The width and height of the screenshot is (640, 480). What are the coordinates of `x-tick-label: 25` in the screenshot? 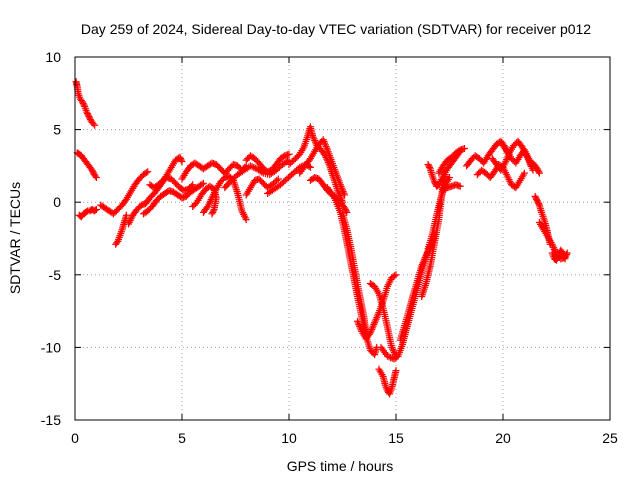 It's located at (610, 438).